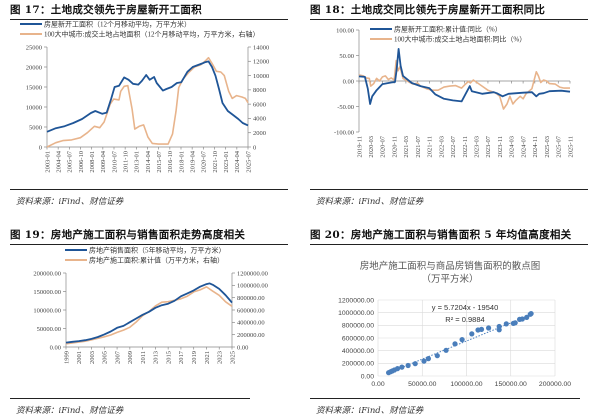 Image resolution: width=600 pixels, height=418 pixels. Describe the element at coordinates (477, 147) in the screenshot. I see `x-tick-label: 2023-03` at that location.